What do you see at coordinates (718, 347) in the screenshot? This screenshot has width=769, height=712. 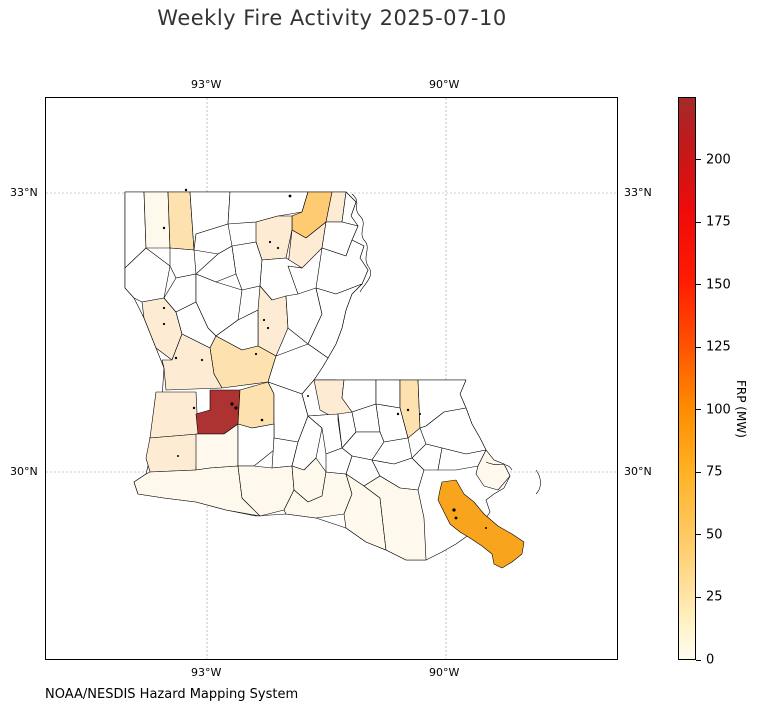 I see `colorbar-tick-label: 125` at bounding box center [718, 347].